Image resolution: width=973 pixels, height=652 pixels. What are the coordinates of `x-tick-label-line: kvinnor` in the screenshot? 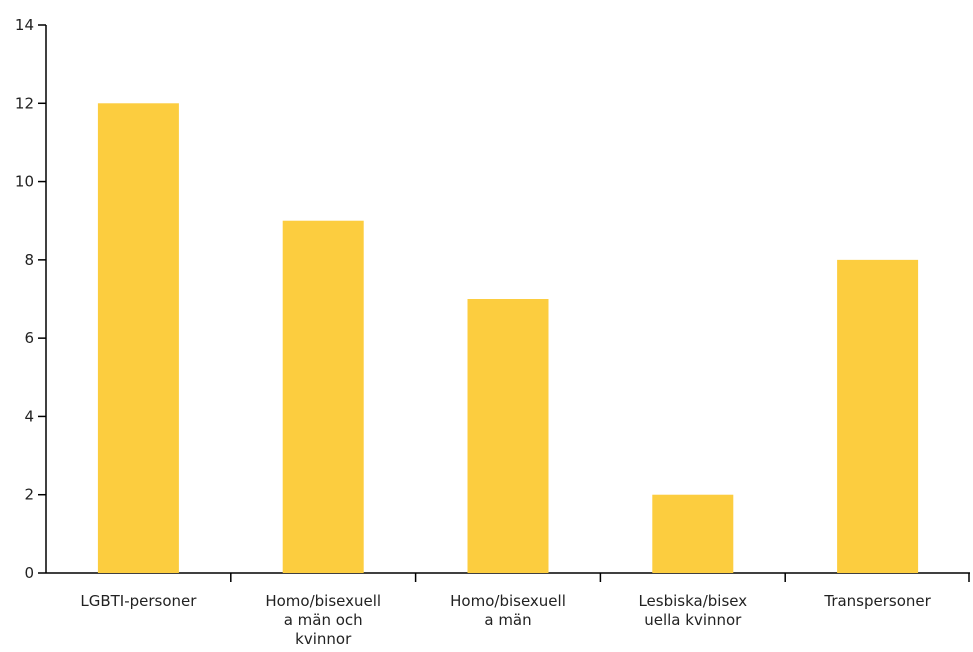 It's located at (323, 639).